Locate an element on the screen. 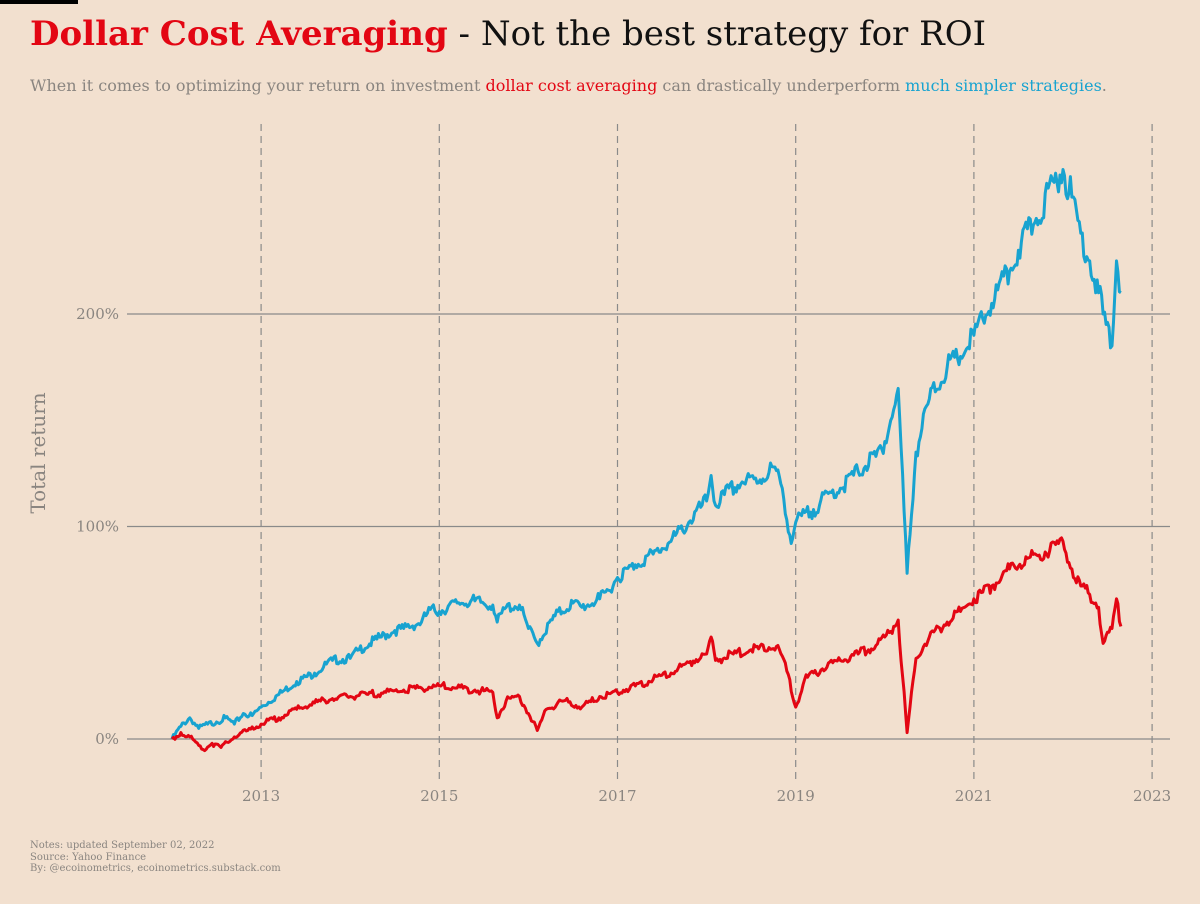 Image resolution: width=1200 pixels, height=904 pixels. y-tick-label: 100% is located at coordinates (97, 527).